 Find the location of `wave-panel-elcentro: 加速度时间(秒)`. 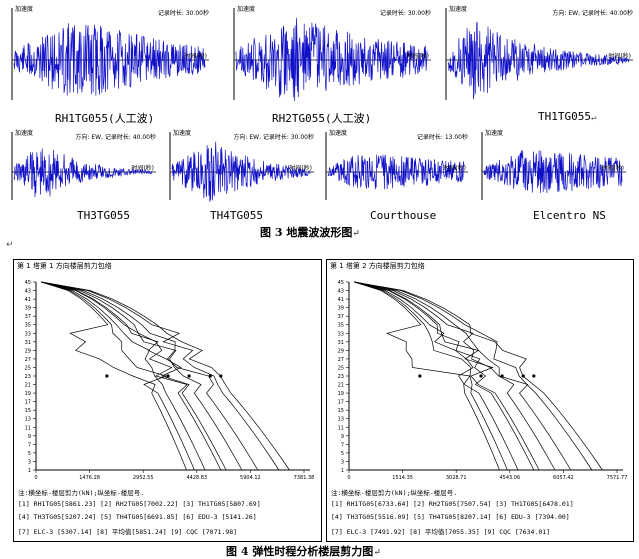

wave-panel-elcentro: 加速度时间(秒) is located at coordinates (554, 166).